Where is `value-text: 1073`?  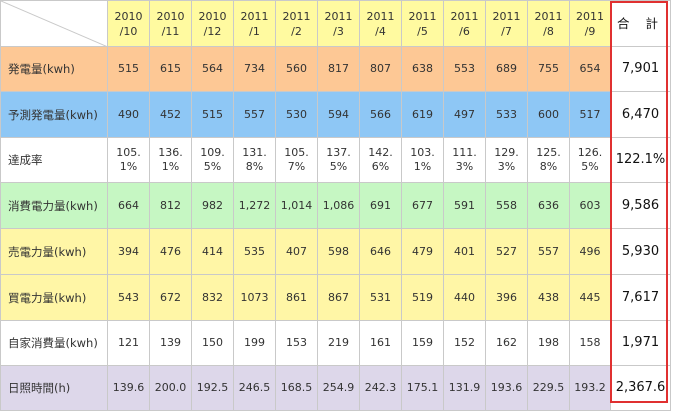 value-text: 1073 is located at coordinates (254, 297).